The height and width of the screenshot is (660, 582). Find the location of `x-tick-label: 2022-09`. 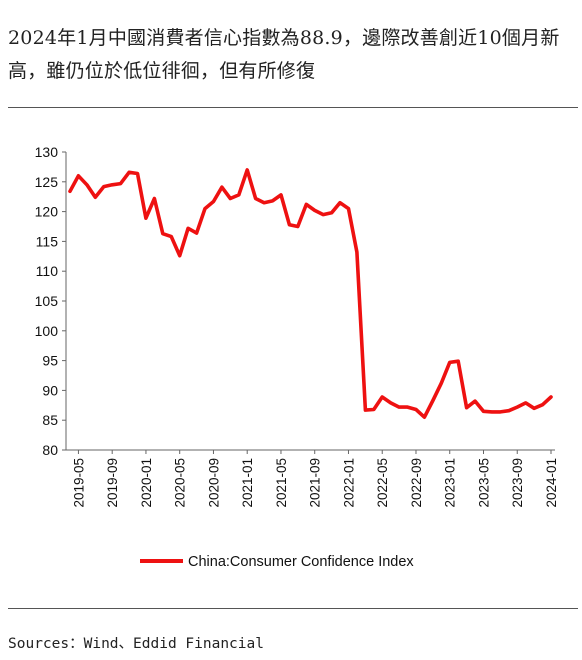

x-tick-label: 2022-09 is located at coordinates (416, 483).